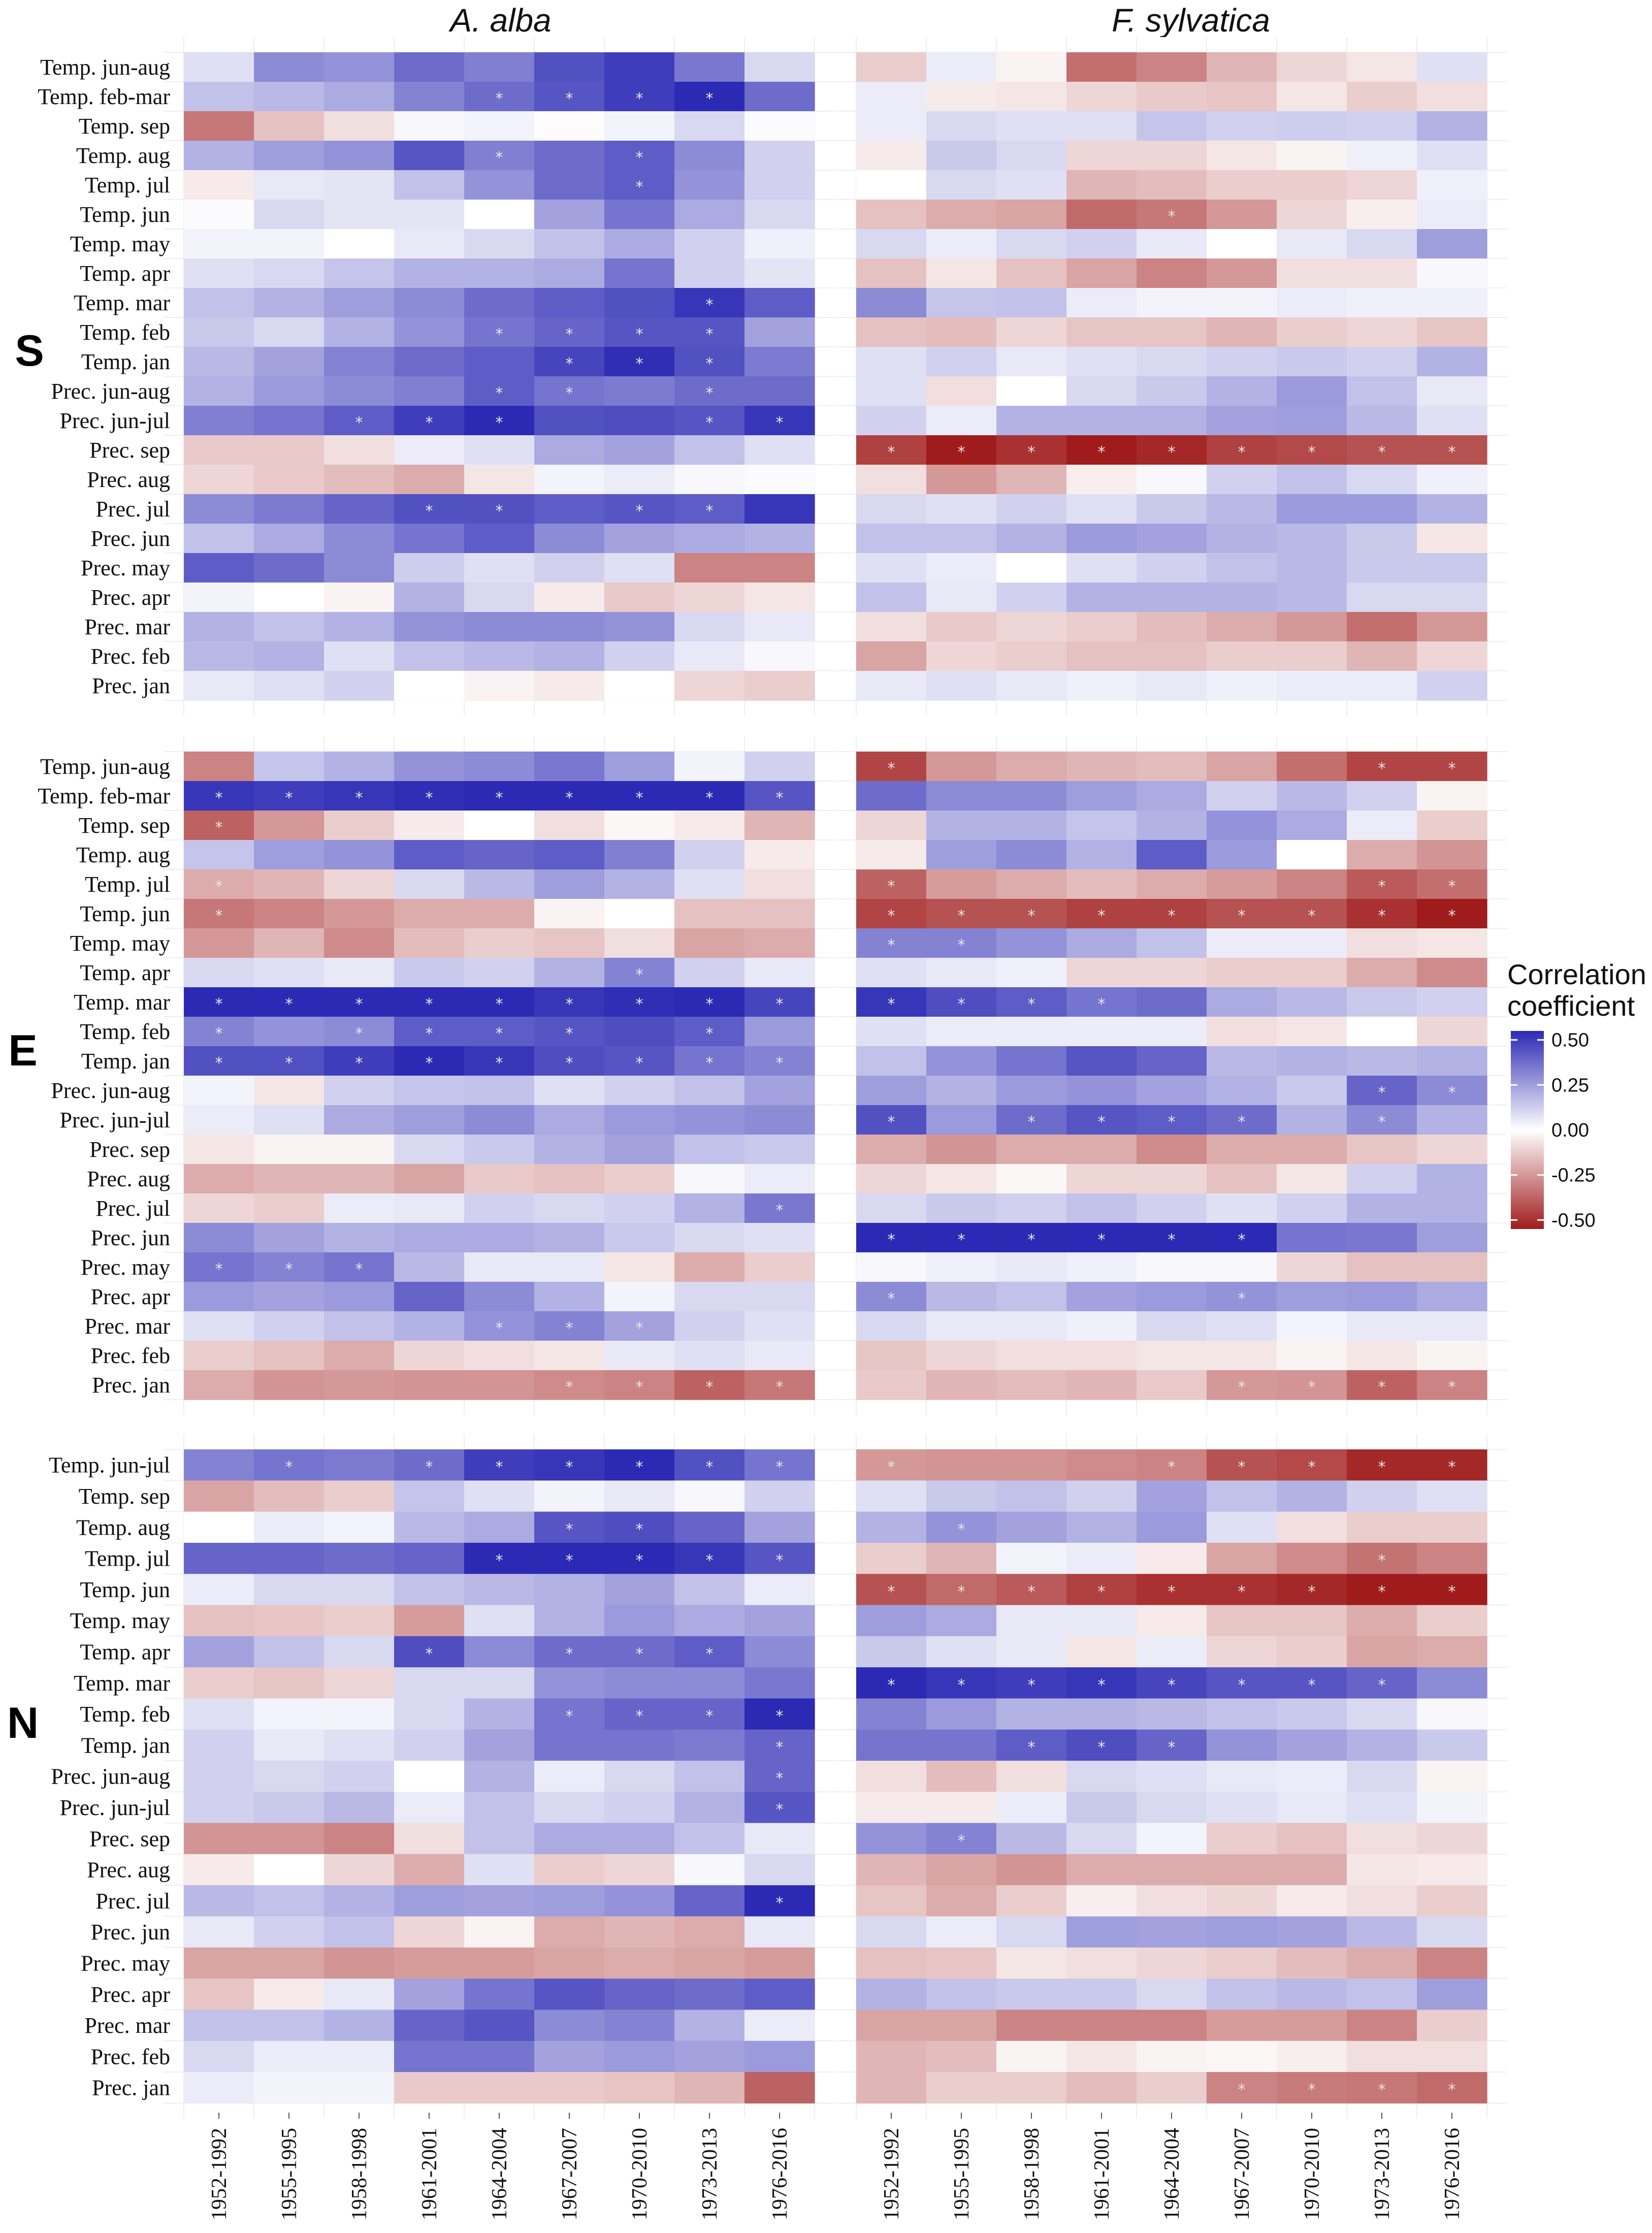  What do you see at coordinates (122, 1684) in the screenshot?
I see `row-label: Temp. mar` at bounding box center [122, 1684].